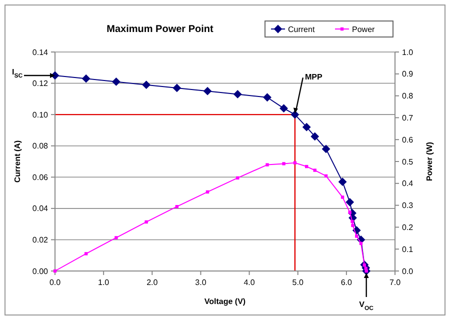 Image resolution: width=450 pixels, height=320 pixels. Describe the element at coordinates (18, 73) in the screenshot. I see `annotation: I$_{SC}$` at that location.